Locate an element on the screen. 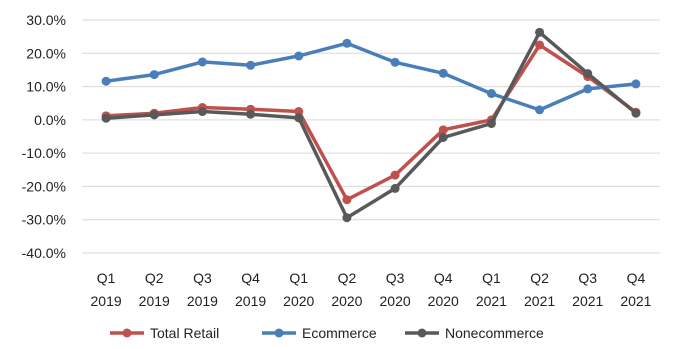 Image resolution: width=682 pixels, height=349 pixels. y-tick-label: 20.0% is located at coordinates (46, 53).